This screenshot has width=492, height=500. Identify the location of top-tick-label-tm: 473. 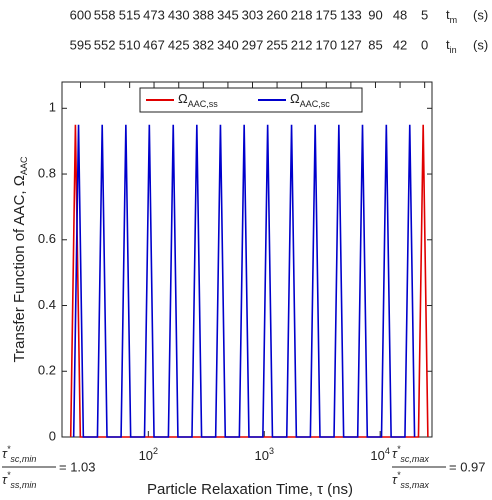
(154, 14).